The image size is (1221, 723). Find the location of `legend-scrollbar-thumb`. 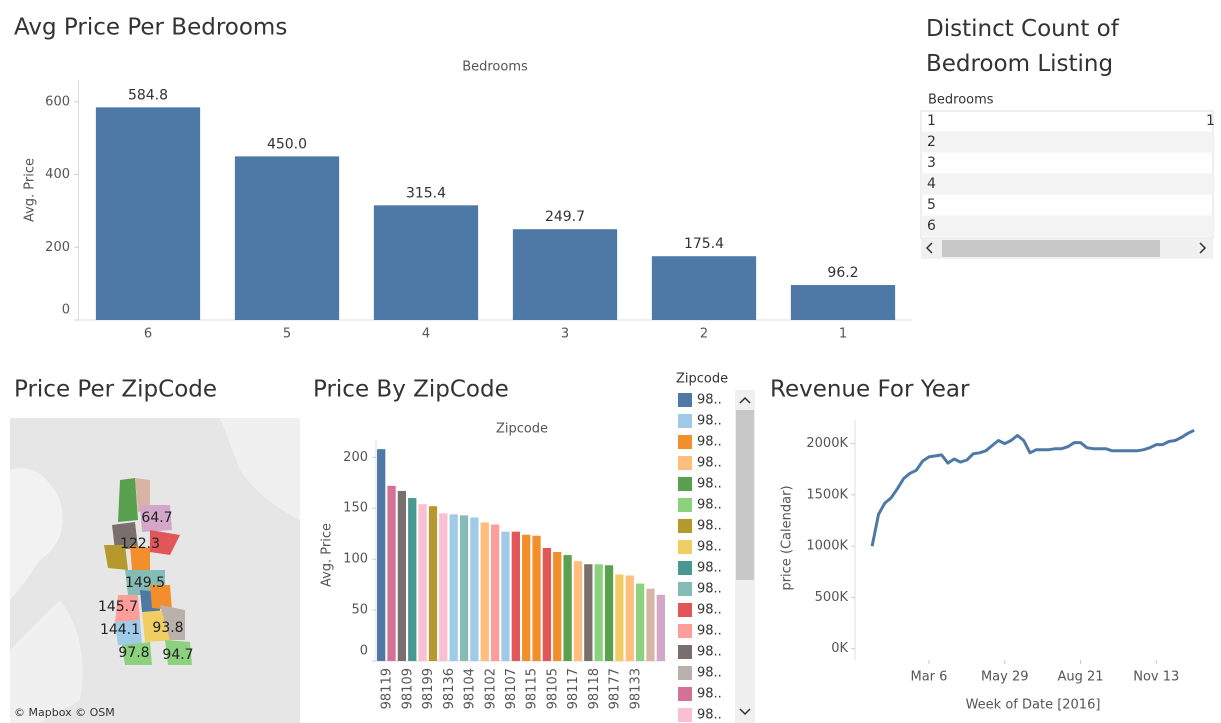

legend-scrollbar-thumb is located at coordinates (745, 495).